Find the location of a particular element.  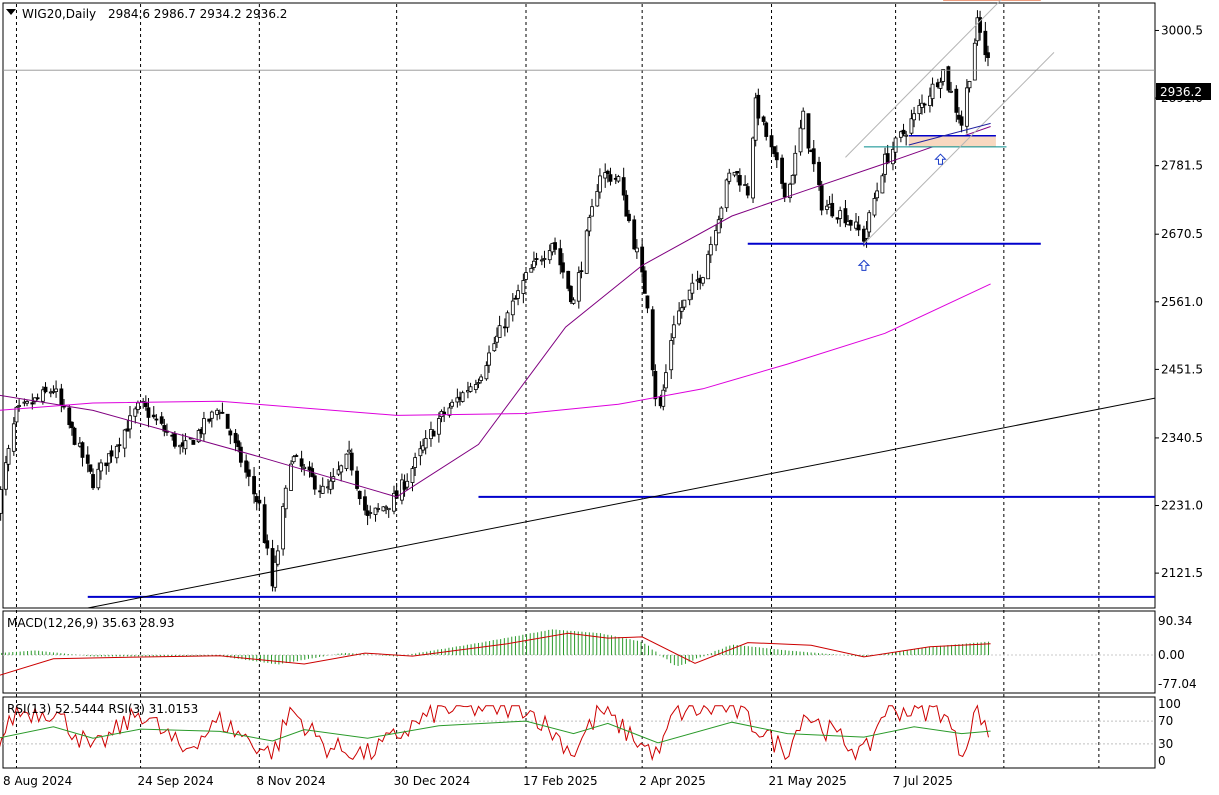

last-price-tag is located at coordinates (1183, 91).